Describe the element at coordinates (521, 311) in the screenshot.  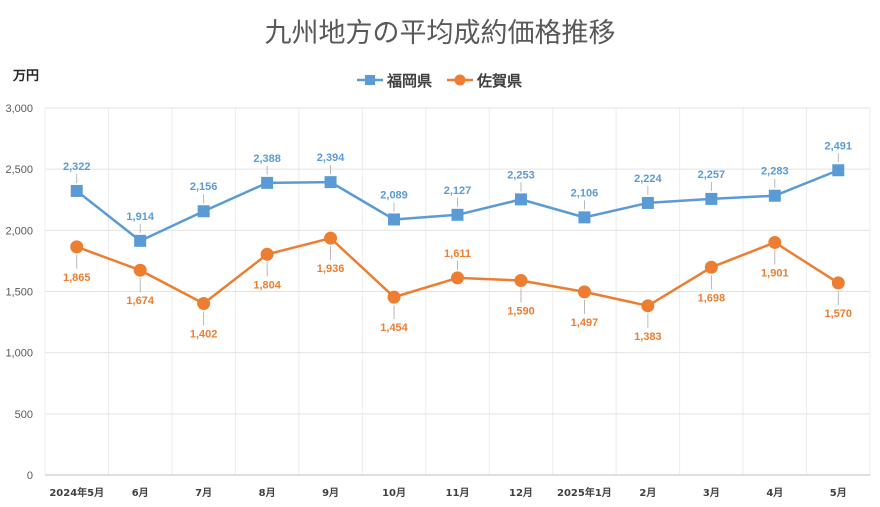
I see `data-label: 1,590` at that location.